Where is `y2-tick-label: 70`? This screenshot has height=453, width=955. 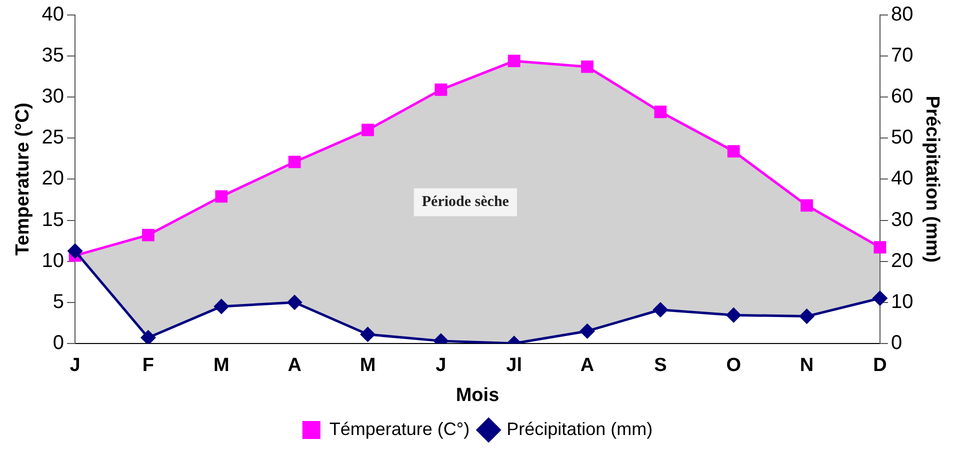
y2-tick-label: 70 is located at coordinates (902, 55).